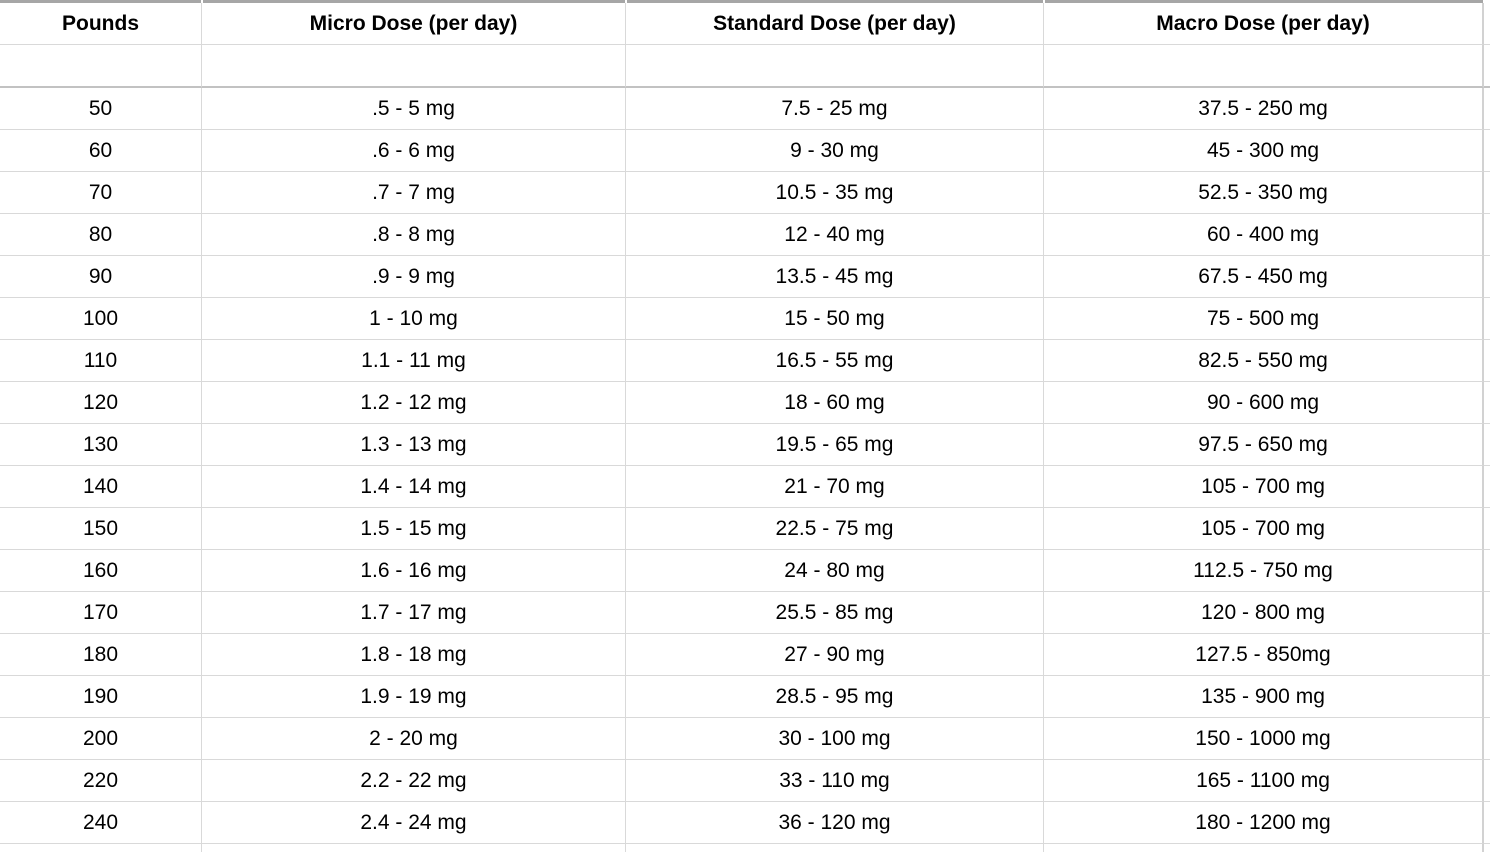 The image size is (1490, 852). Describe the element at coordinates (101, 319) in the screenshot. I see `cell-pounds: 100` at that location.